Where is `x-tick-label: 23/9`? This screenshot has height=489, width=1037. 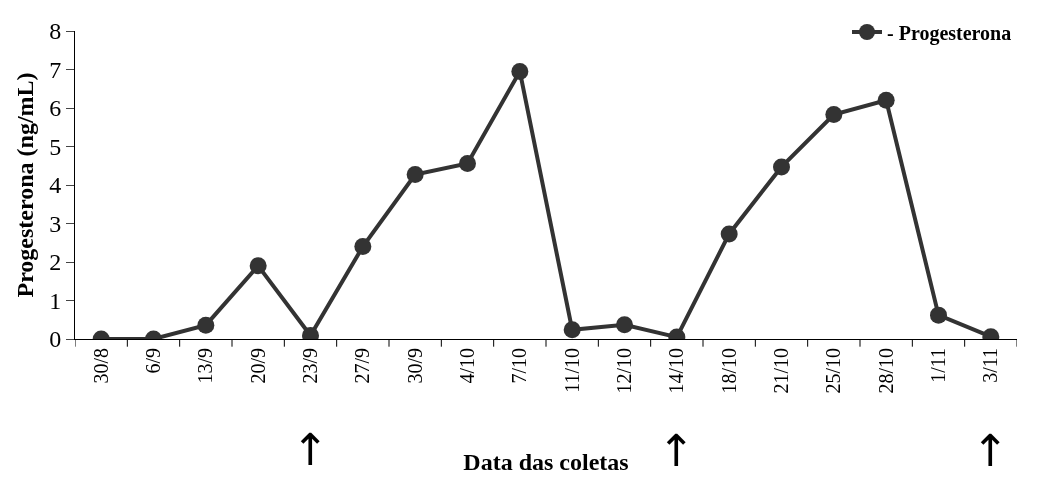 x-tick-label: 23/9 is located at coordinates (310, 366).